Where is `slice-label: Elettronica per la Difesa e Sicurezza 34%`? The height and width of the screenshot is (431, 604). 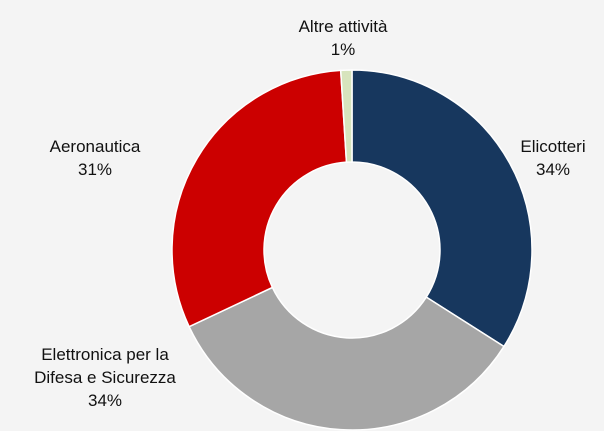 slice-label: Elettronica per la Difesa e Sicurezza 34% is located at coordinates (105, 377).